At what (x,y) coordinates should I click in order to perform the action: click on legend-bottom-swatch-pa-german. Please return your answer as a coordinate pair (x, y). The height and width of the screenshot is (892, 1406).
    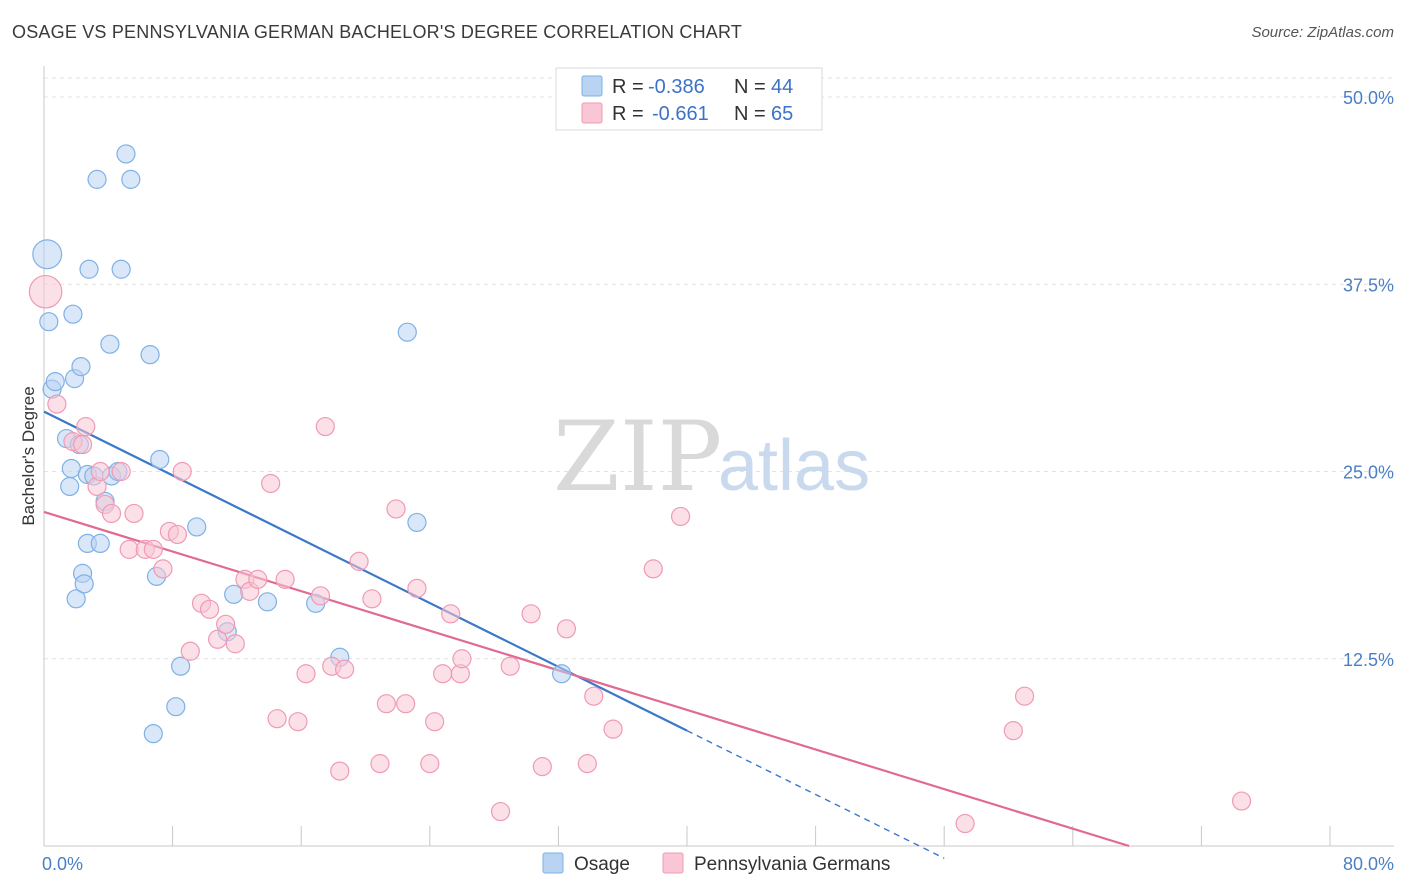
    Looking at the image, I should click on (673, 863).